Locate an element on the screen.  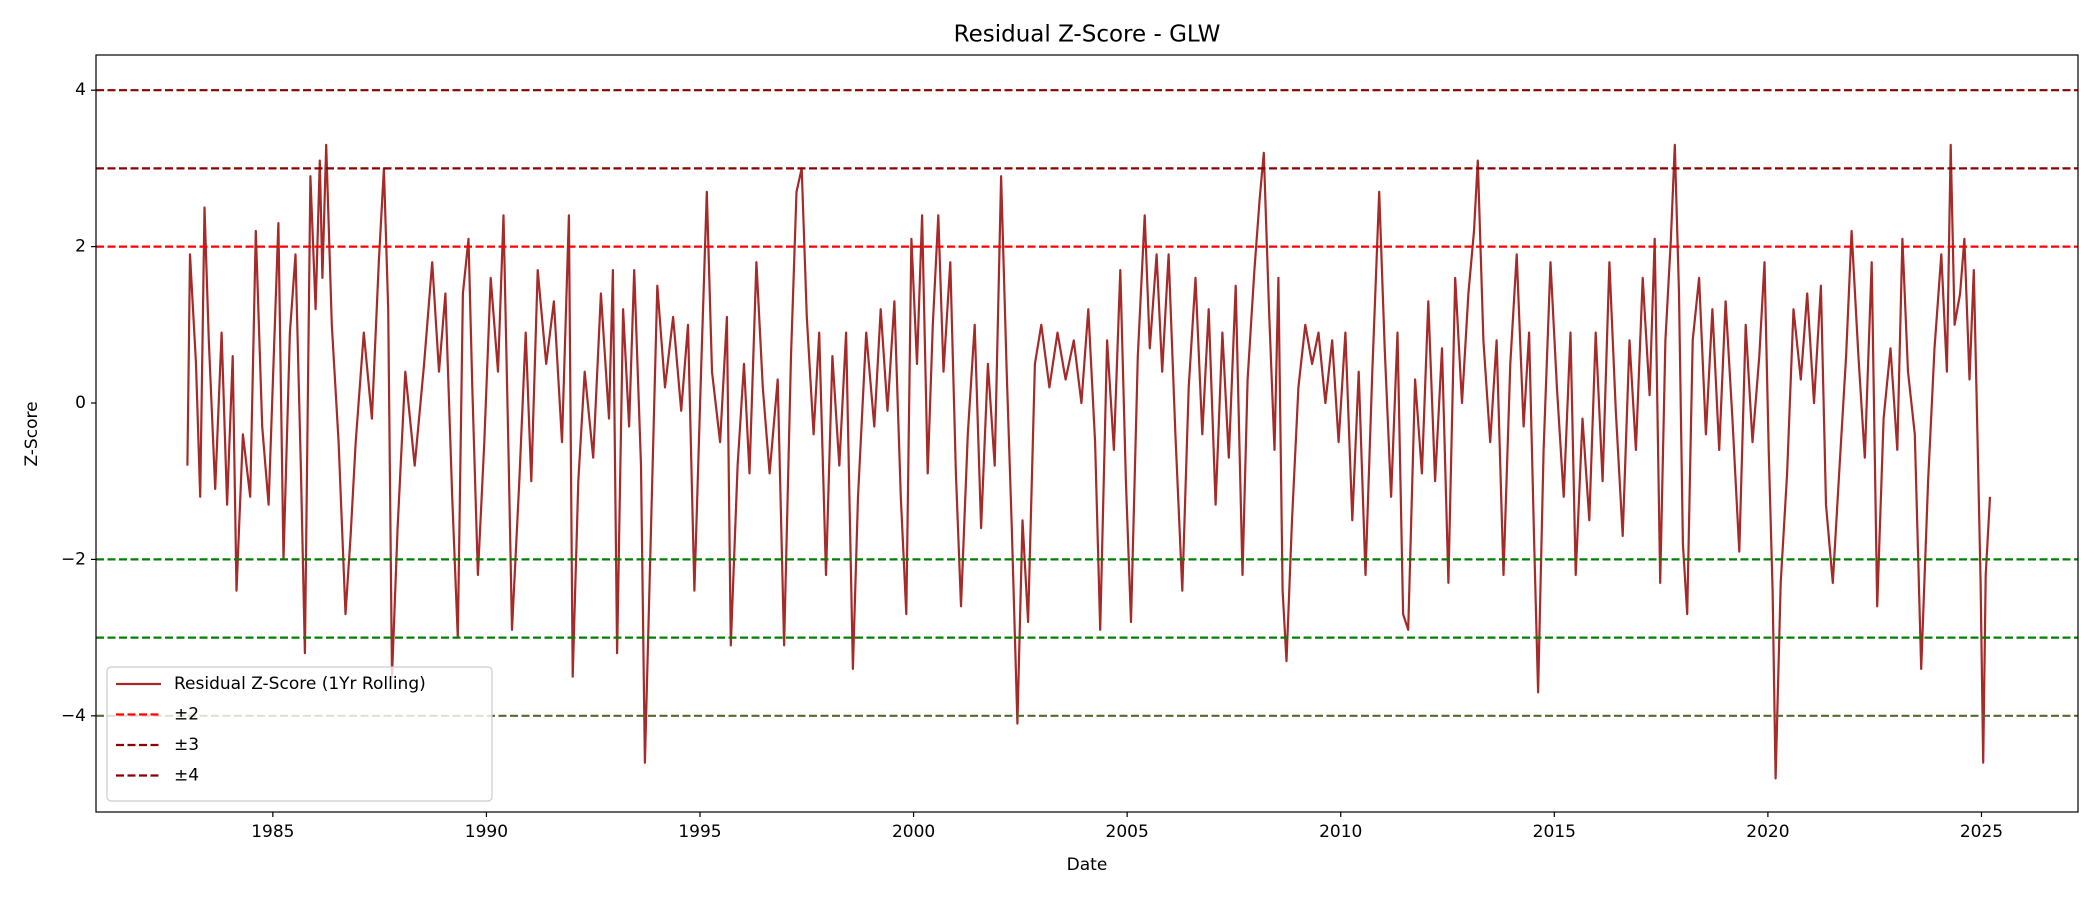
legend-label: ±3 is located at coordinates (186, 745).